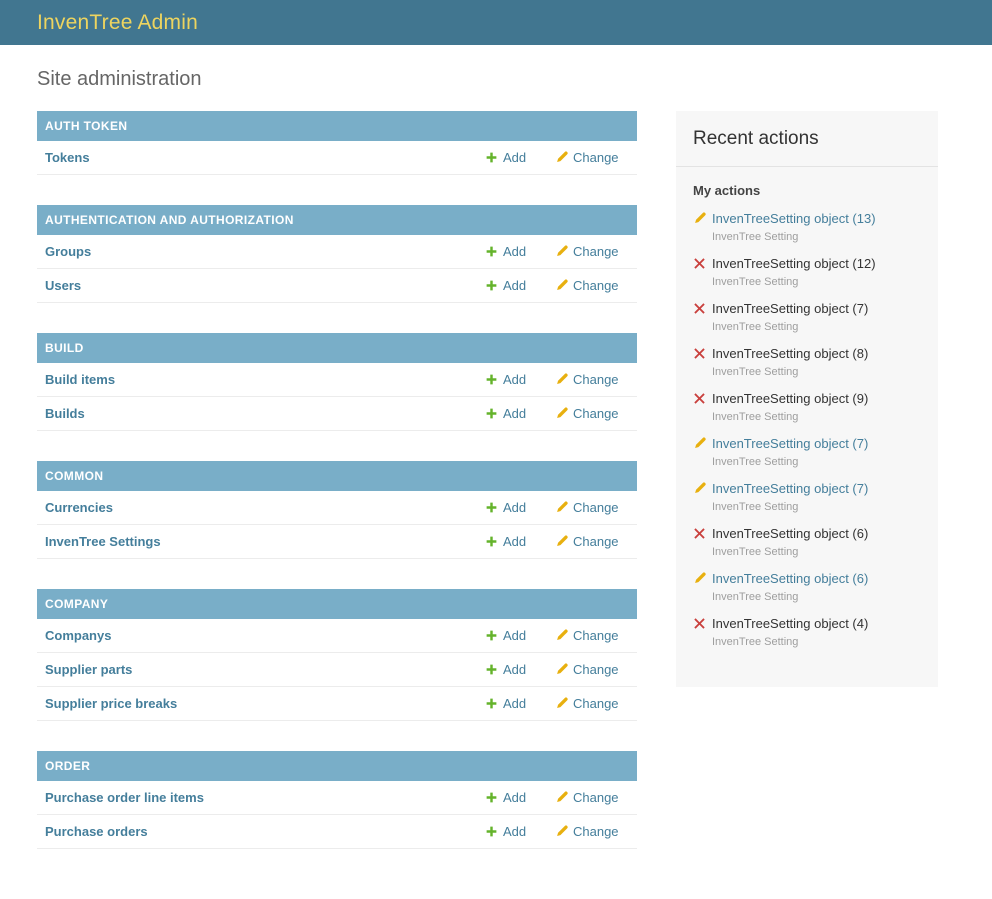 The height and width of the screenshot is (899, 992). I want to click on model-link-currencies: Currencies, so click(79, 507).